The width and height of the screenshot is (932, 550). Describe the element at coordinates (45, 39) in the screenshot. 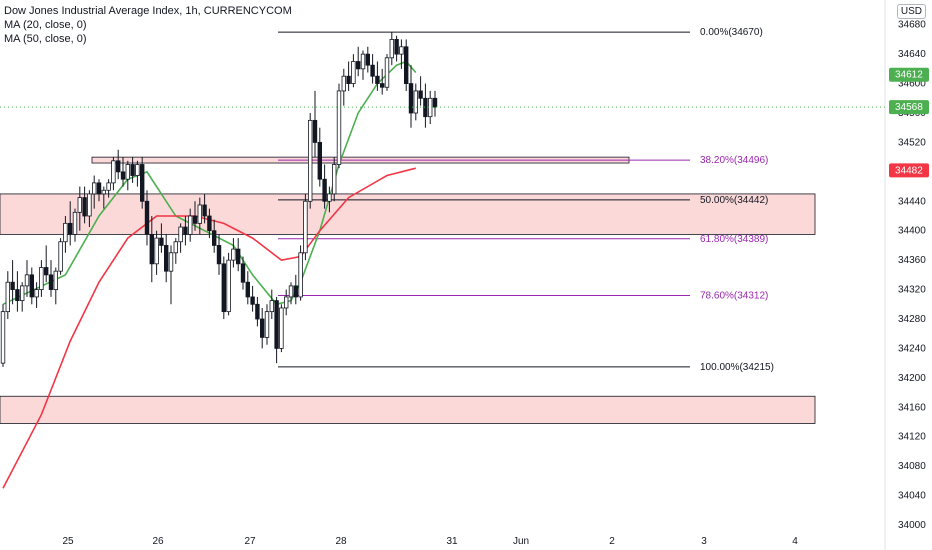

I see `legend-ma50: MA (50, close, 0)` at that location.